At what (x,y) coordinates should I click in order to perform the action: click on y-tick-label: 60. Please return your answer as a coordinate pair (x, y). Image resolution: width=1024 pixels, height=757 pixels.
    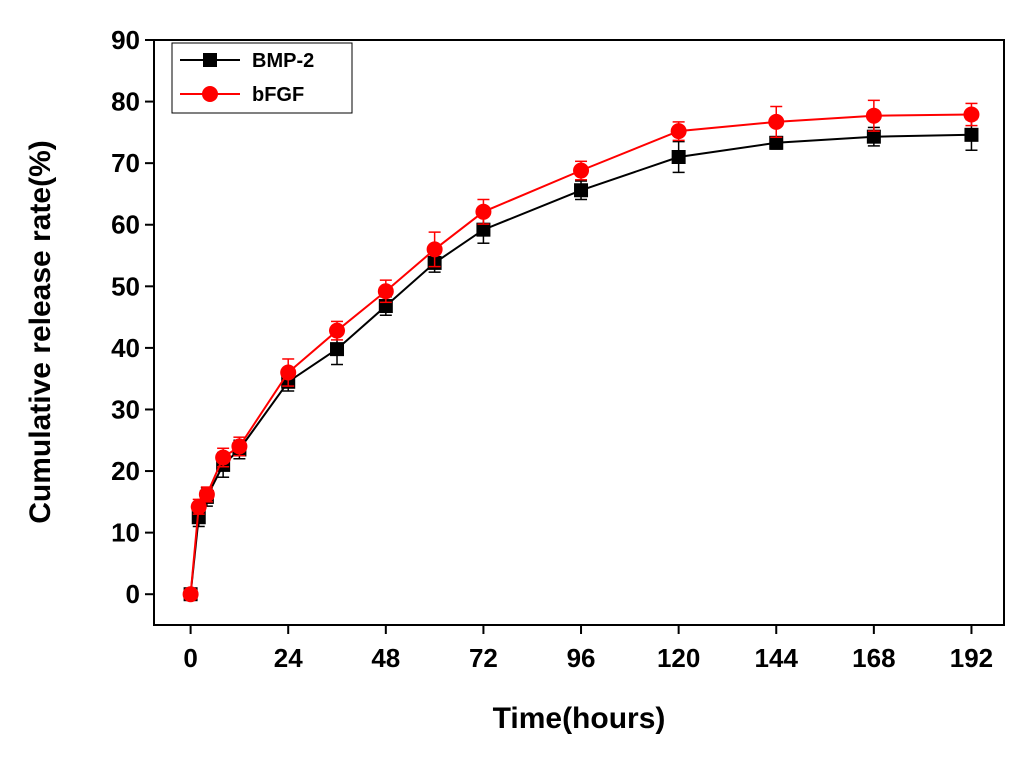
    Looking at the image, I should click on (125, 225).